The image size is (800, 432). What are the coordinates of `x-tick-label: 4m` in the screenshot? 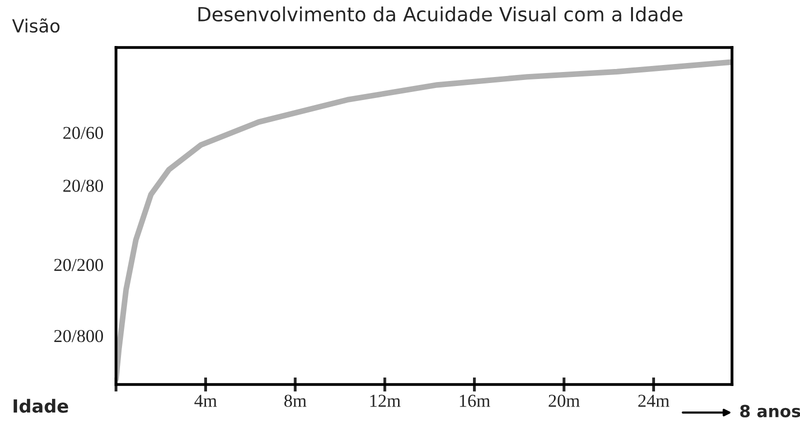 It's located at (205, 400).